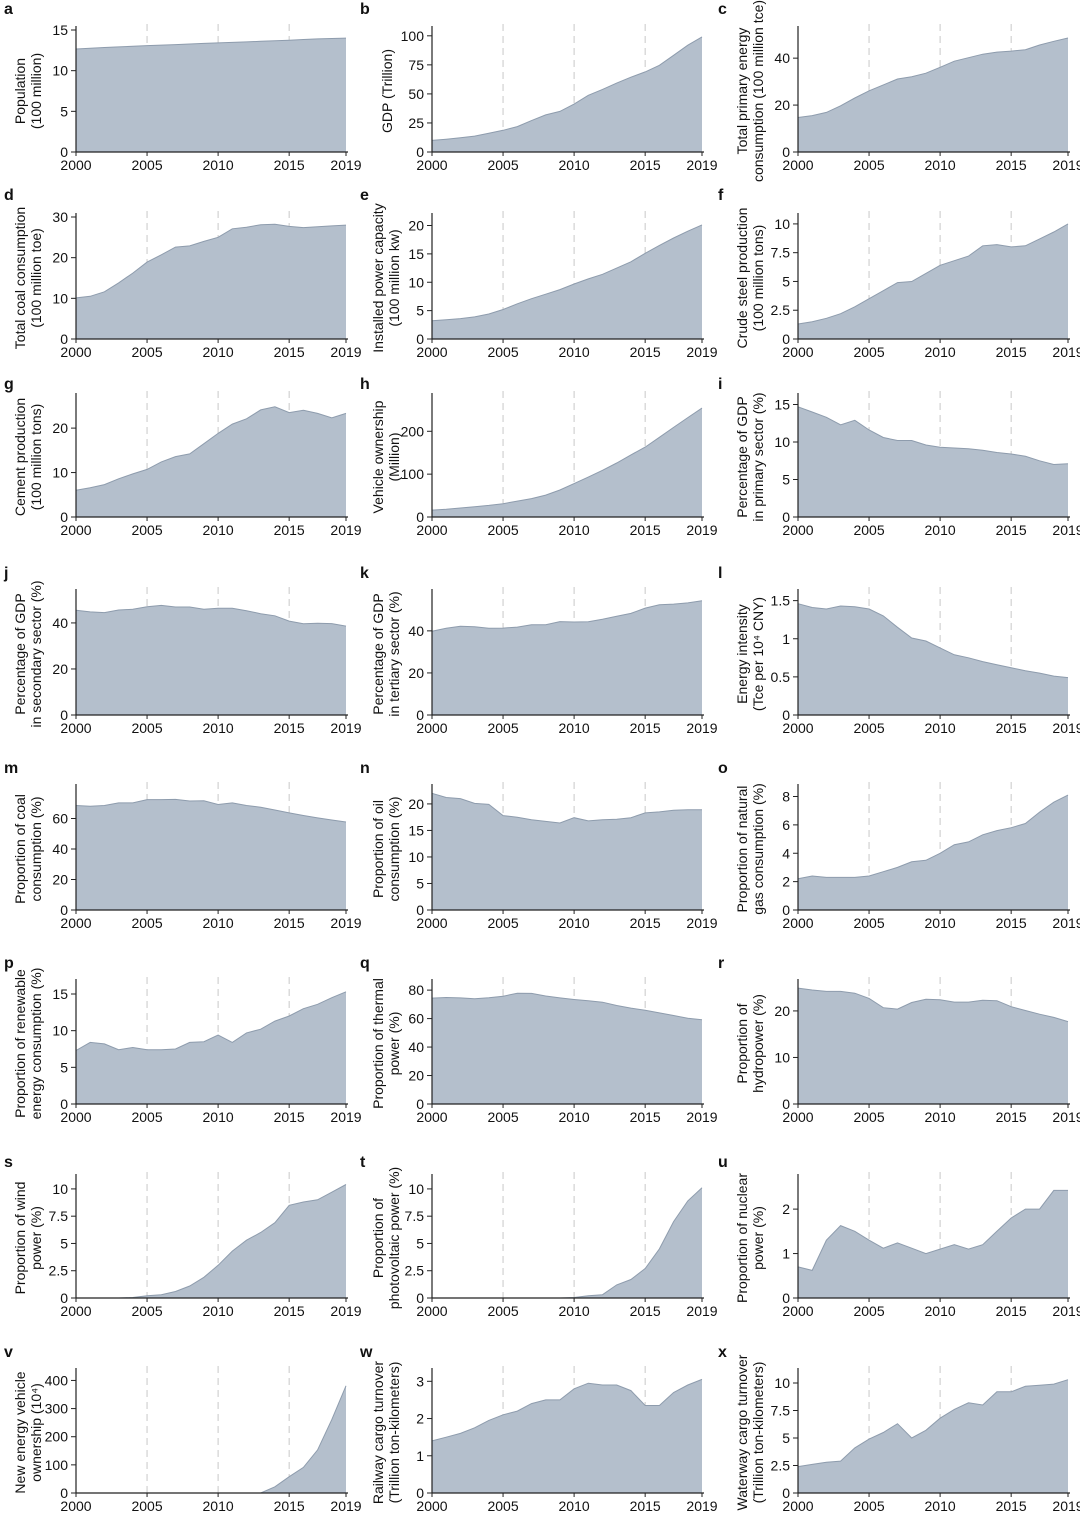 The width and height of the screenshot is (1080, 1523). Describe the element at coordinates (394, 848) in the screenshot. I see `y-axis-label-line: consumption (%)` at that location.